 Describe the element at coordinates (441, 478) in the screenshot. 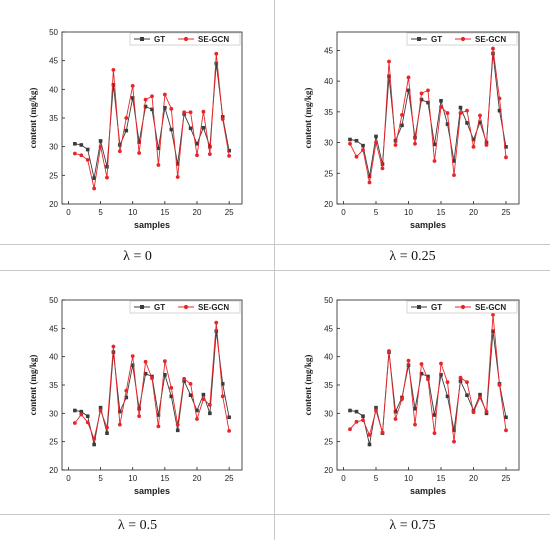

I see `x-tick-label: 15` at that location.